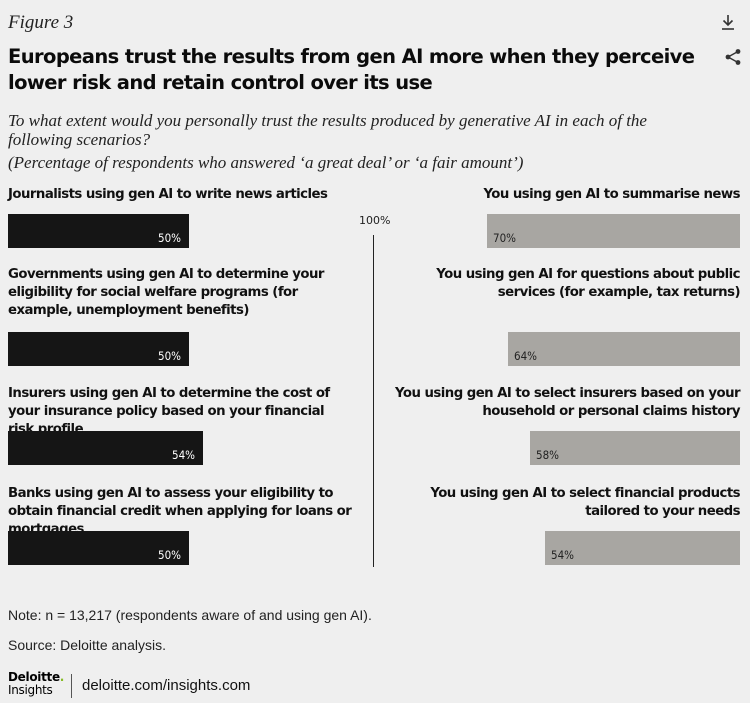 The image size is (750, 703). What do you see at coordinates (98, 548) in the screenshot?
I see `left-bar-banks: 50%` at bounding box center [98, 548].